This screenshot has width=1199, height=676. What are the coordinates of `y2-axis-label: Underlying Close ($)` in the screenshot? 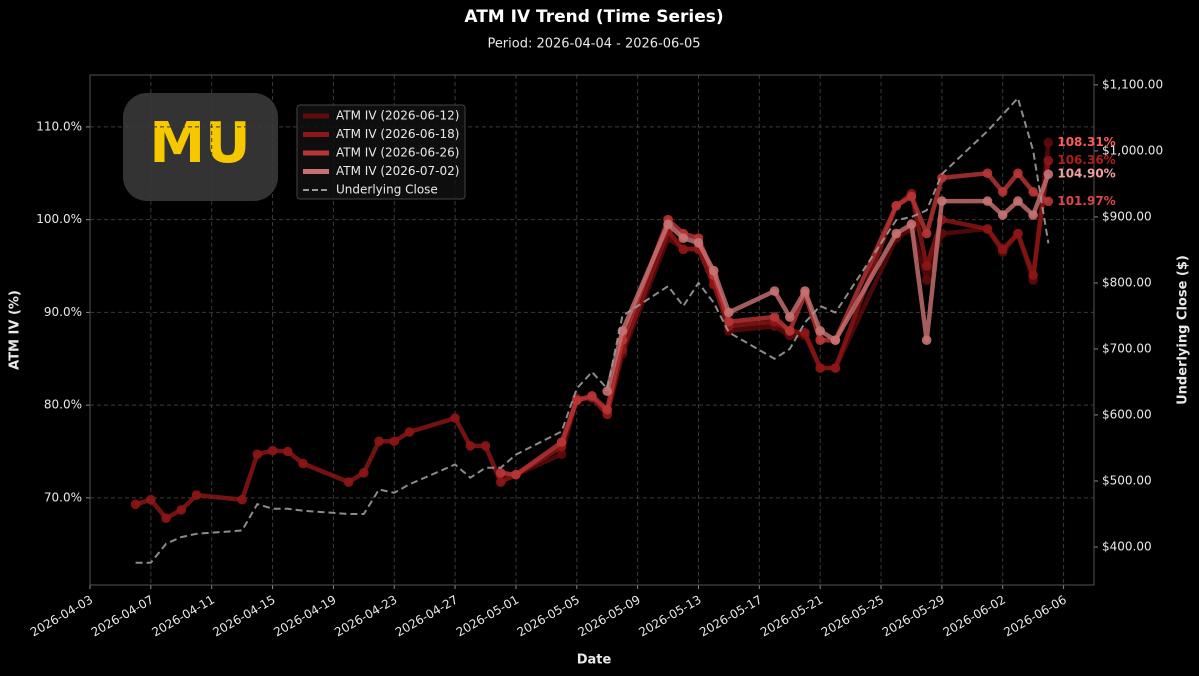 It's located at (1183, 330).